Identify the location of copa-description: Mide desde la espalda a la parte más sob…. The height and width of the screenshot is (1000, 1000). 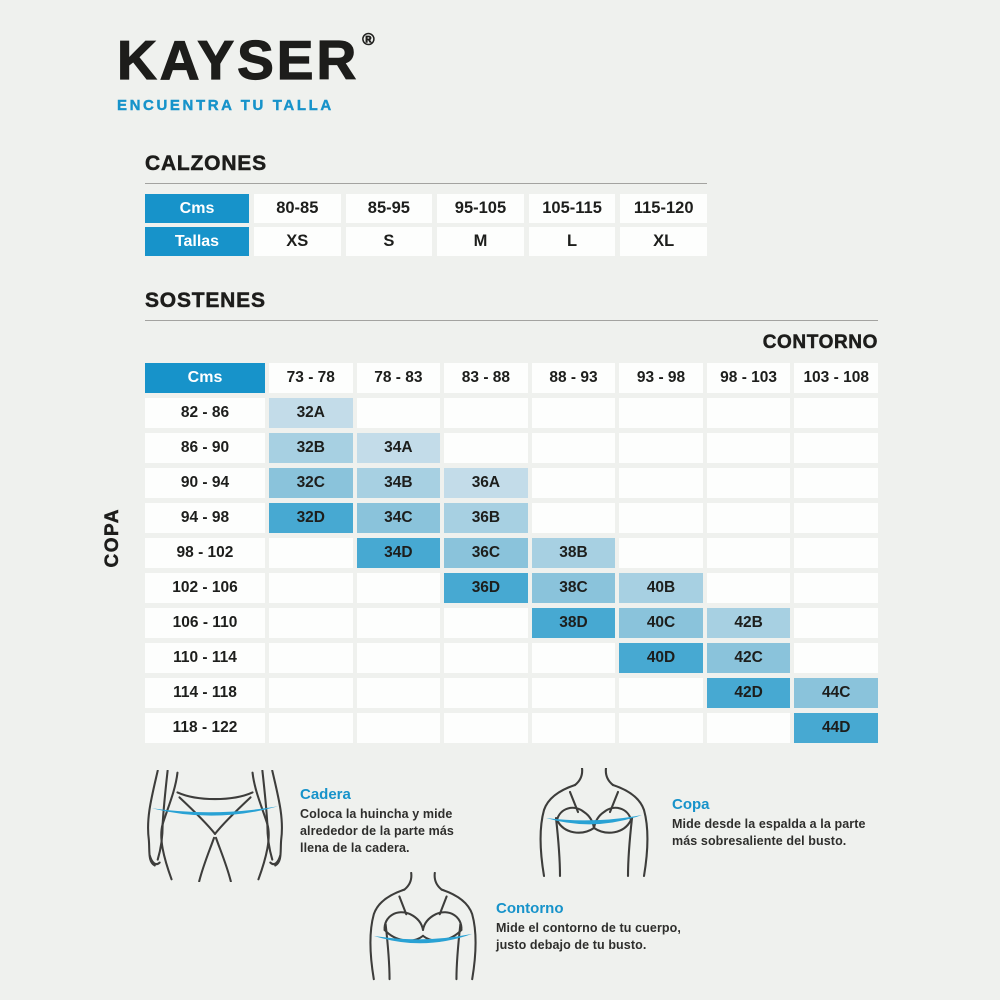
(769, 832).